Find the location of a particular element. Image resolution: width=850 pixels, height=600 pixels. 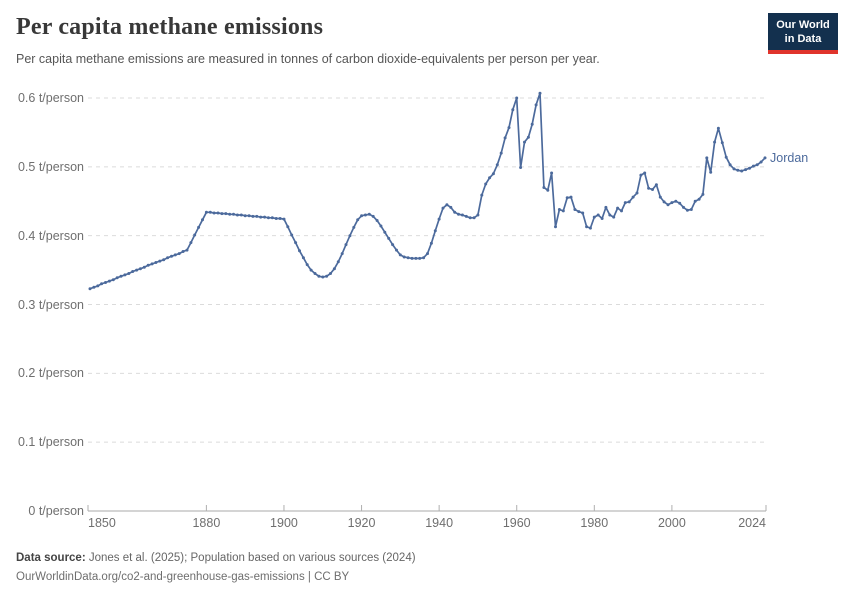

x-axis-label: 1920 is located at coordinates (361, 523).